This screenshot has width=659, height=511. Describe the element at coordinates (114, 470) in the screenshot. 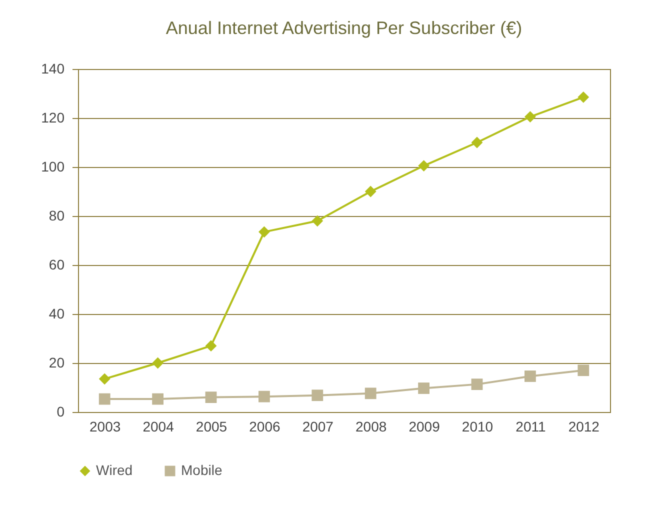

I see `legend-label: Wired` at that location.